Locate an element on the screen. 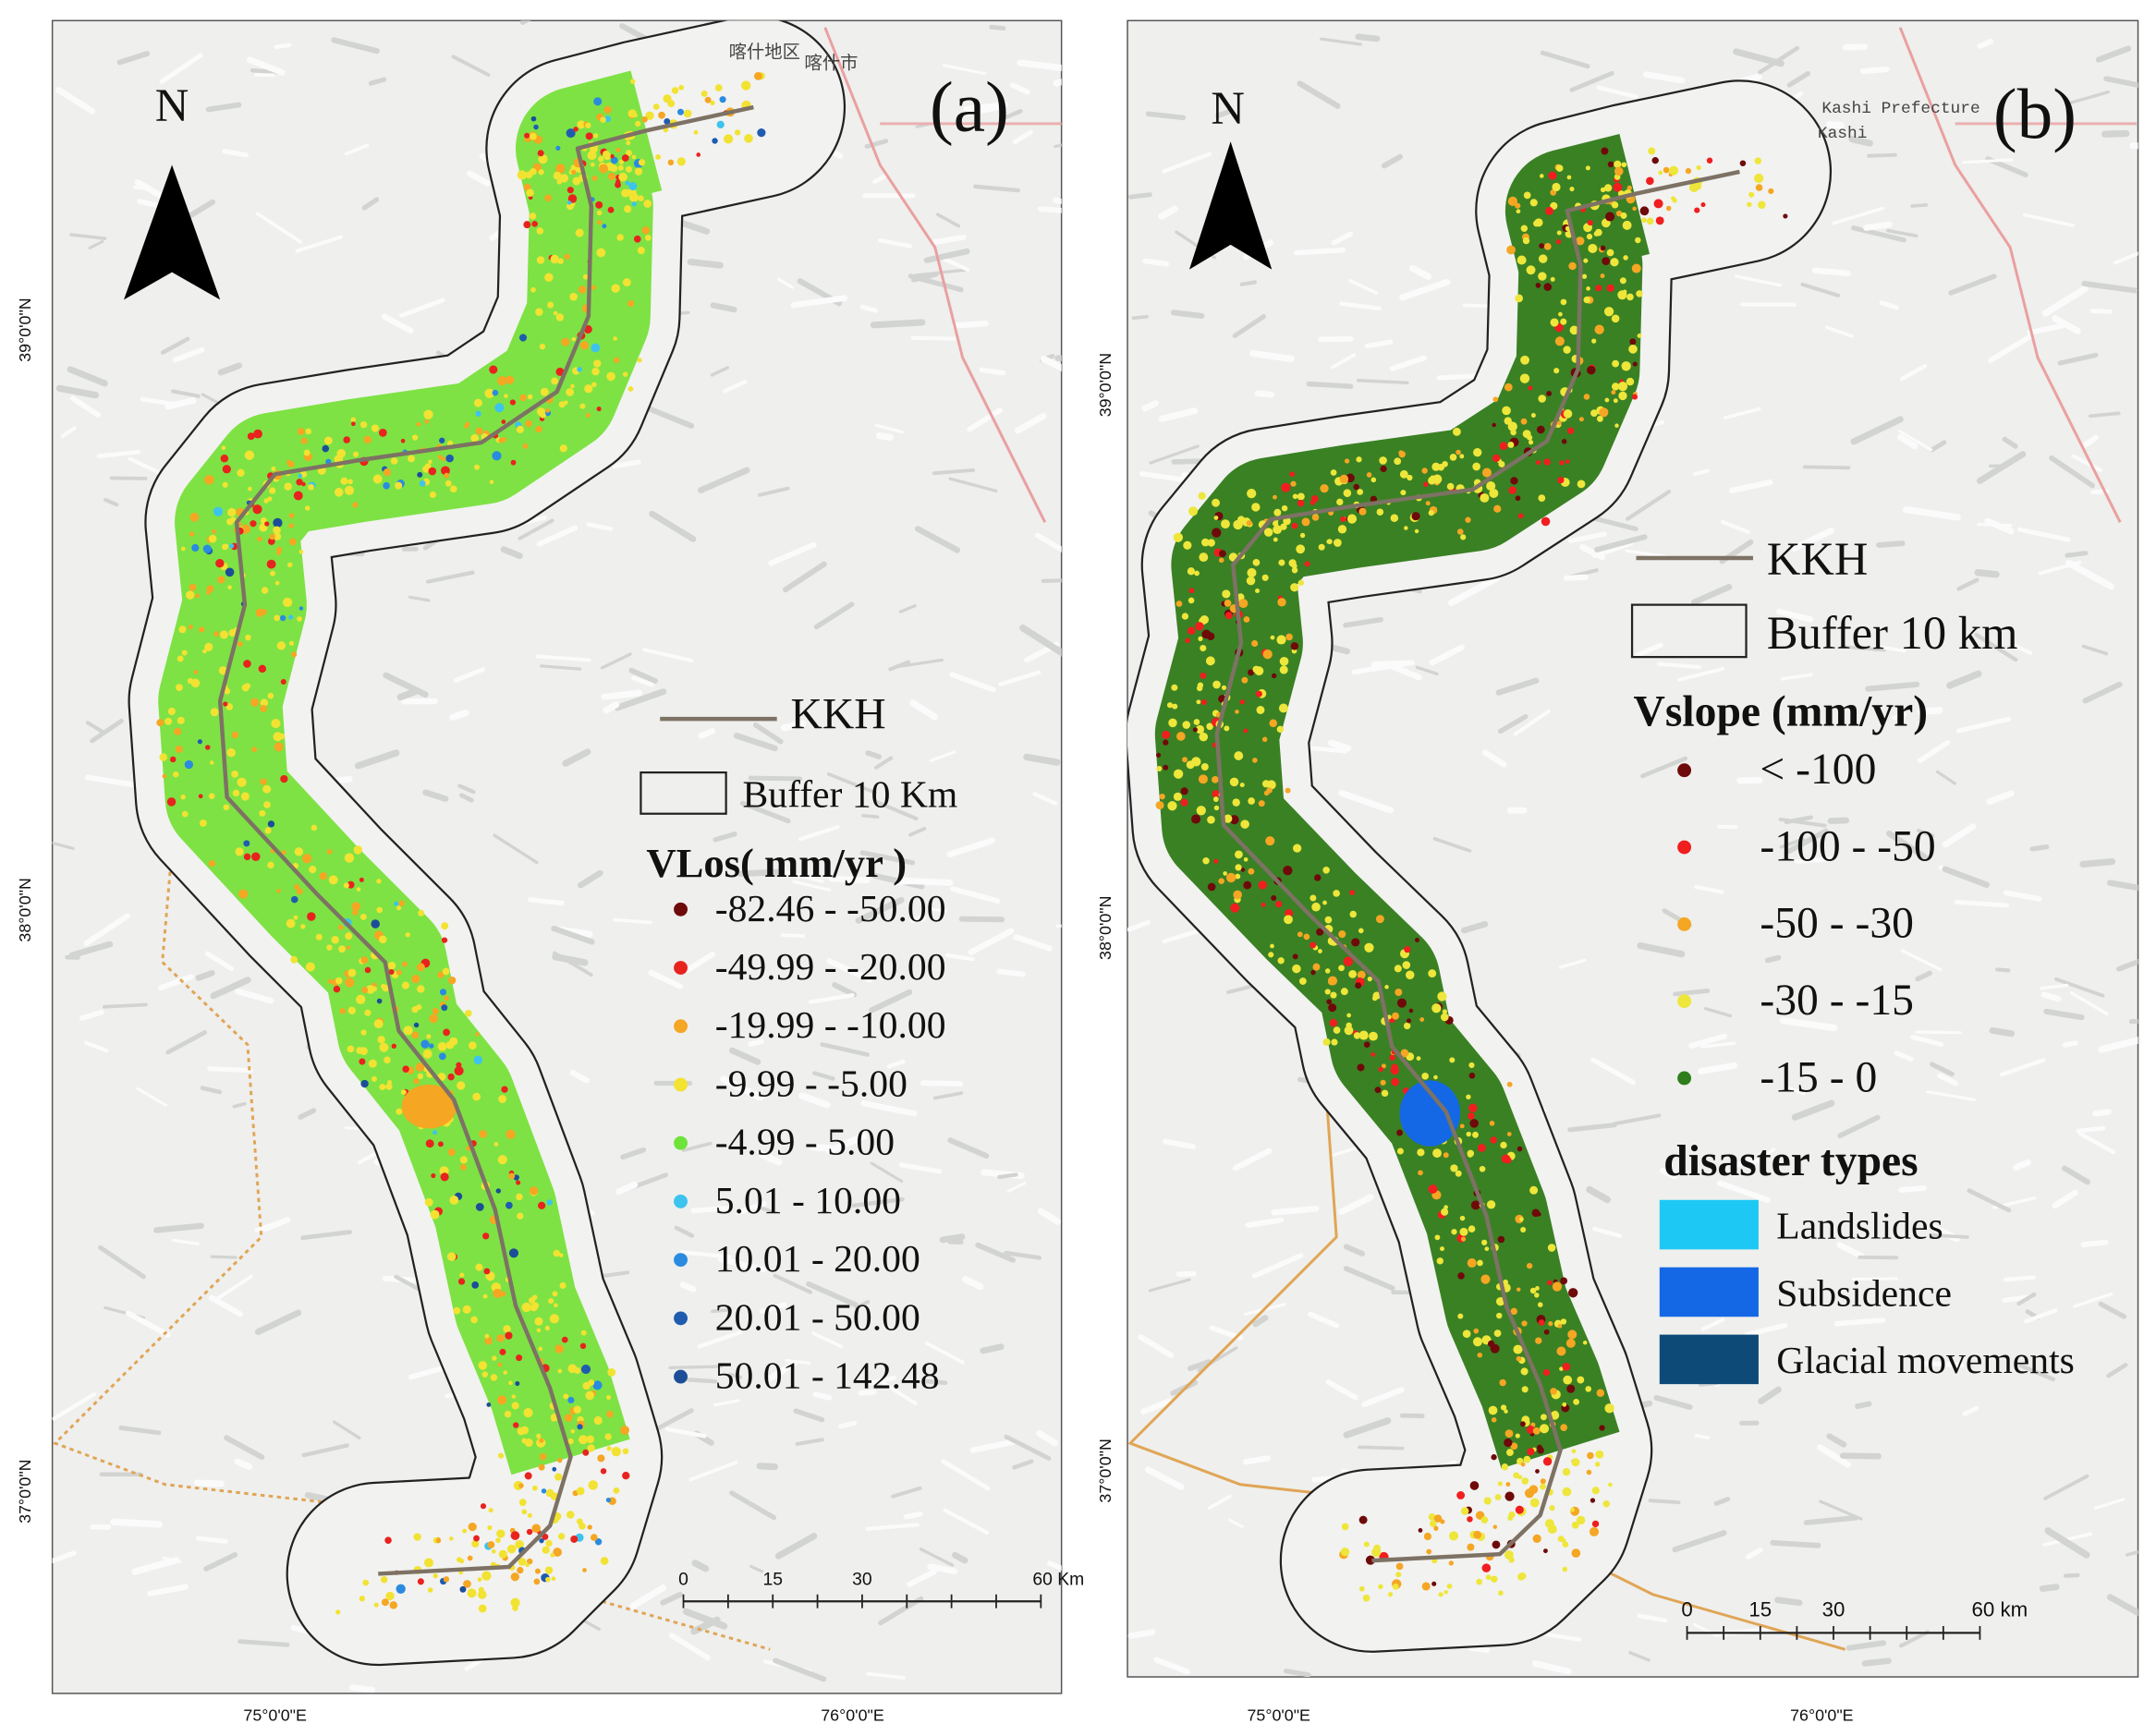 Image resolution: width=2156 pixels, height=1736 pixels. legend-class-label: -15 - 0 is located at coordinates (1818, 1077).